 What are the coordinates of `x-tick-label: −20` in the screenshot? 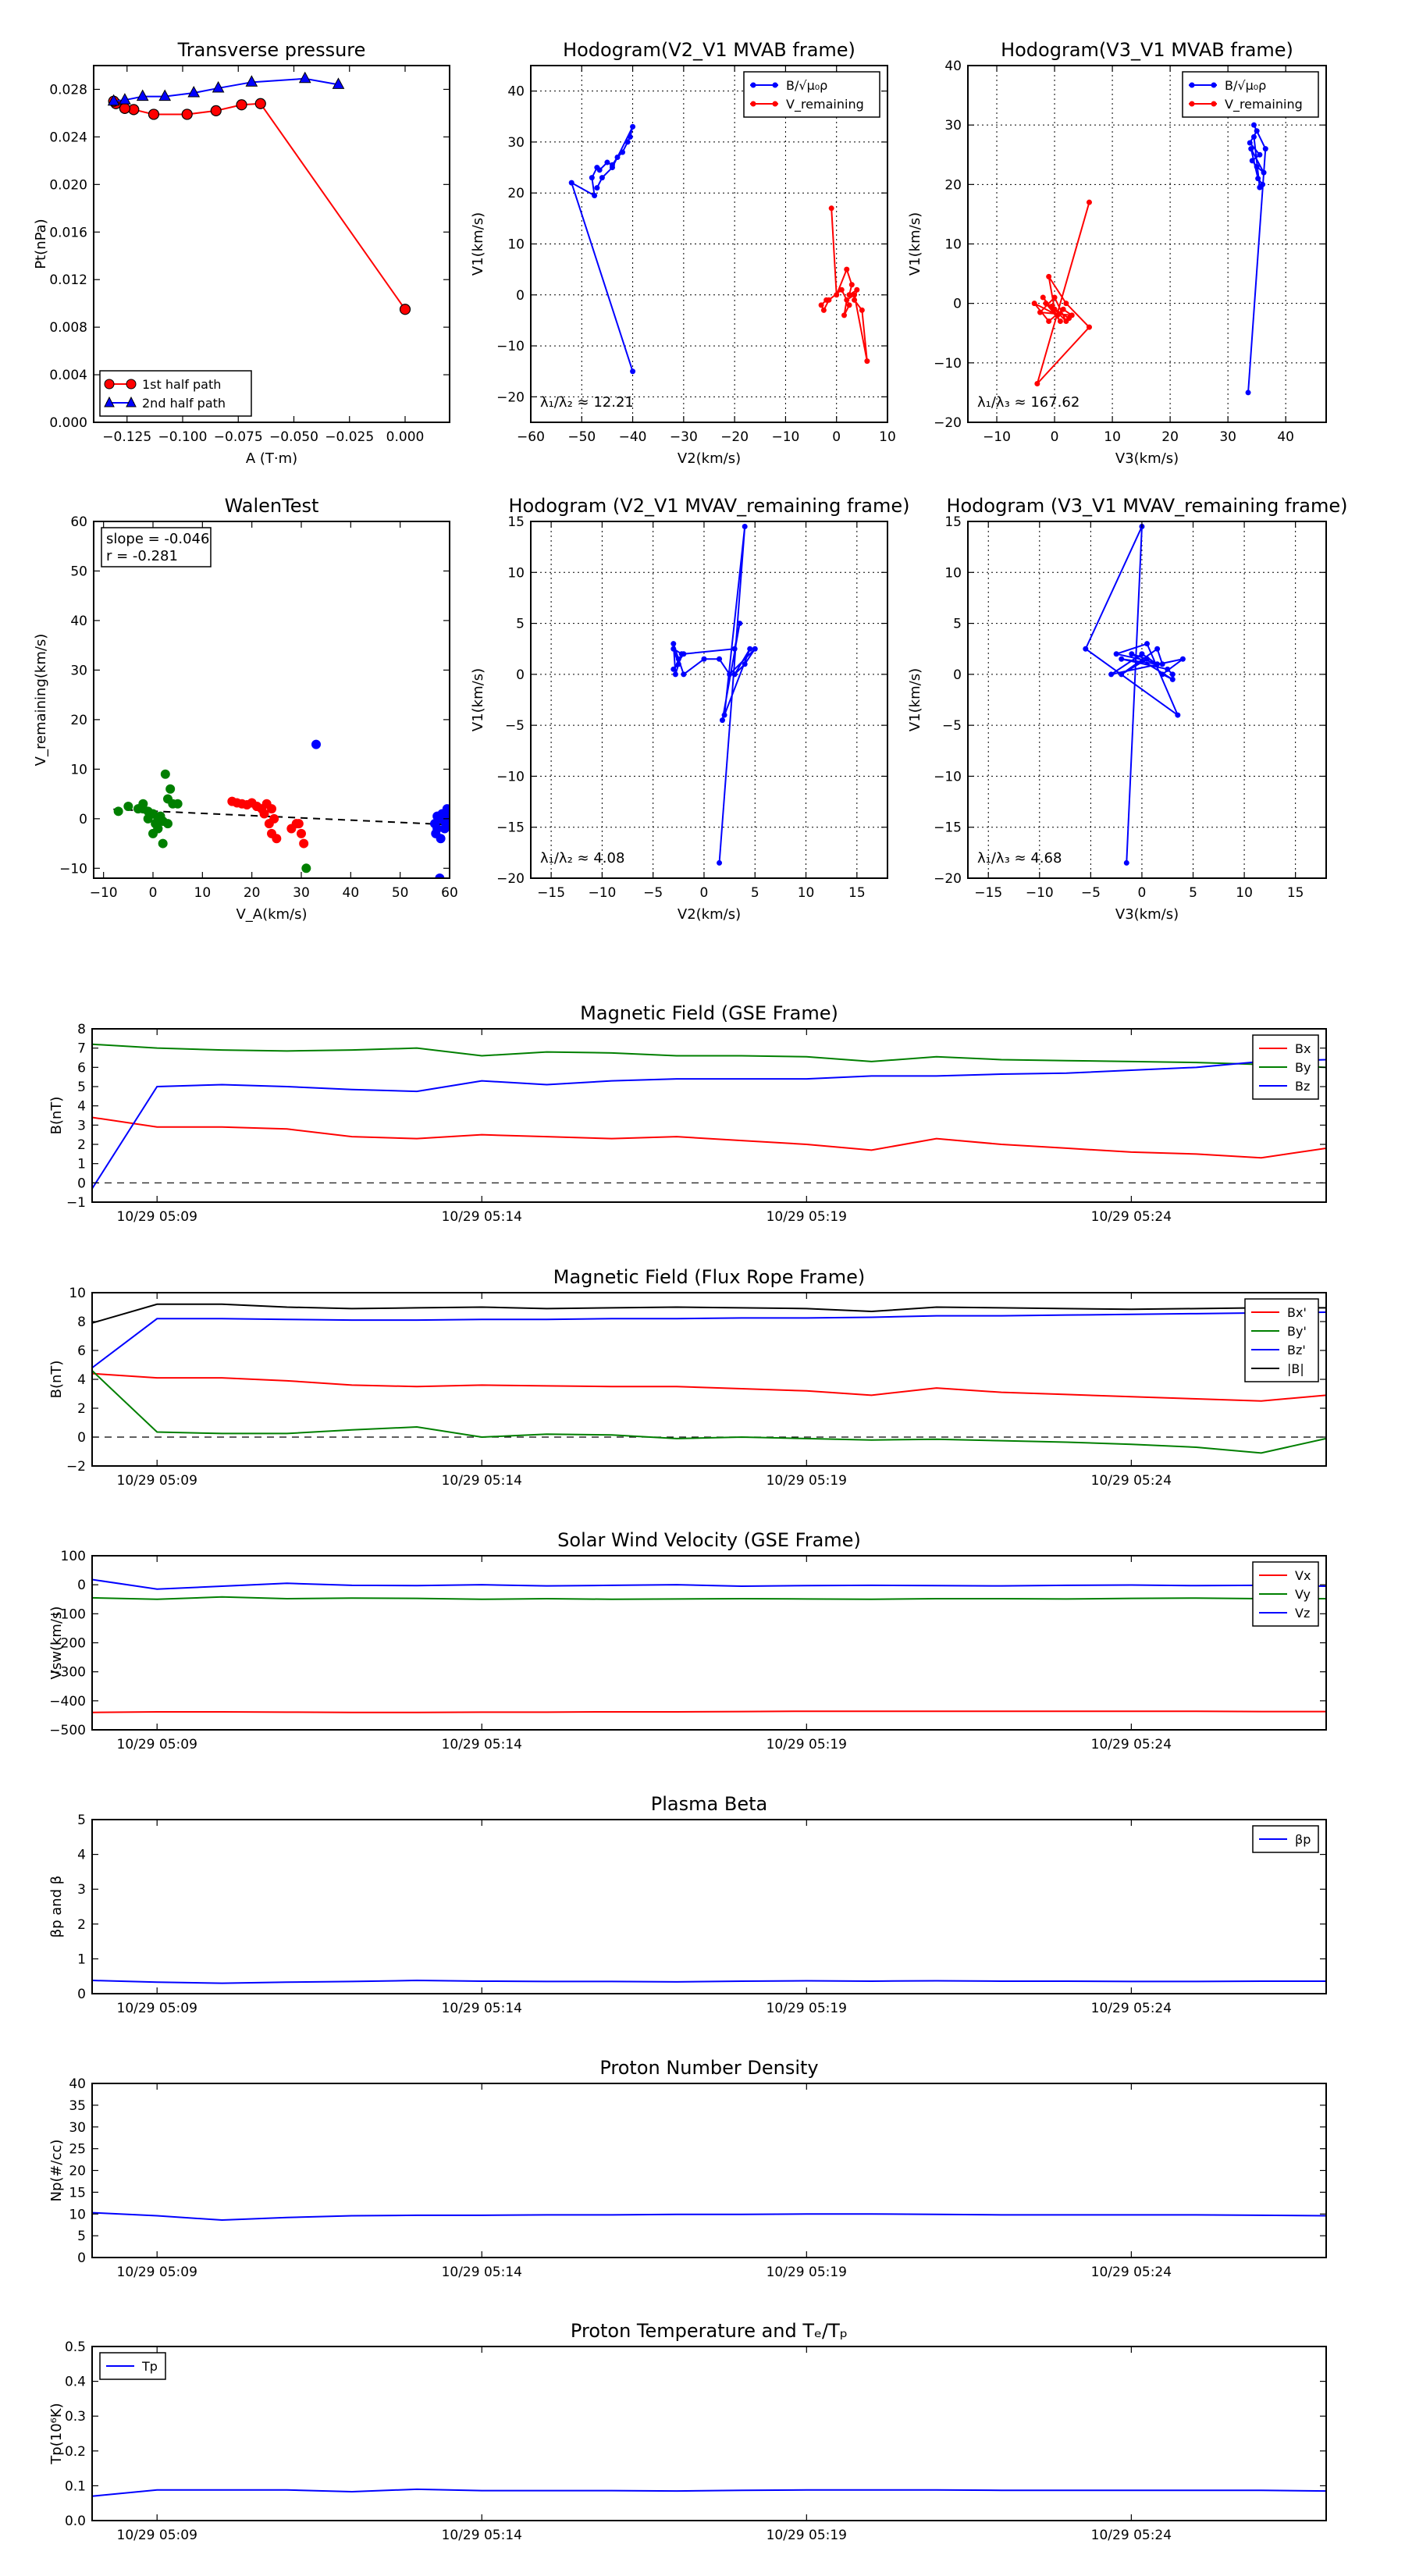 It's located at (735, 437).